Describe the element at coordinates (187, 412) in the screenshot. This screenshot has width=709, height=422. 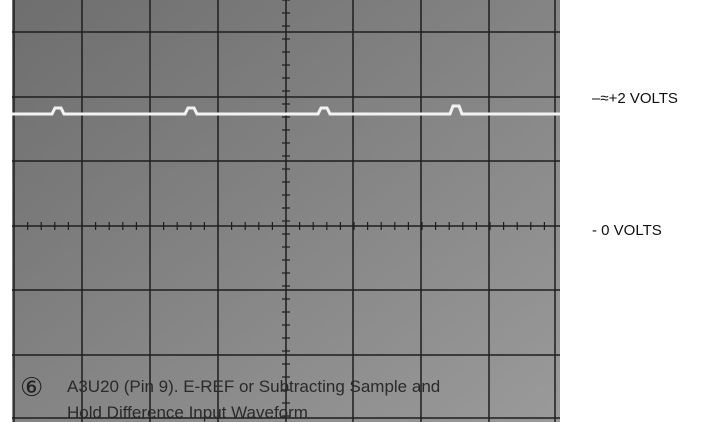
I see `caption-line: Hold Difference Input Waveform` at that location.